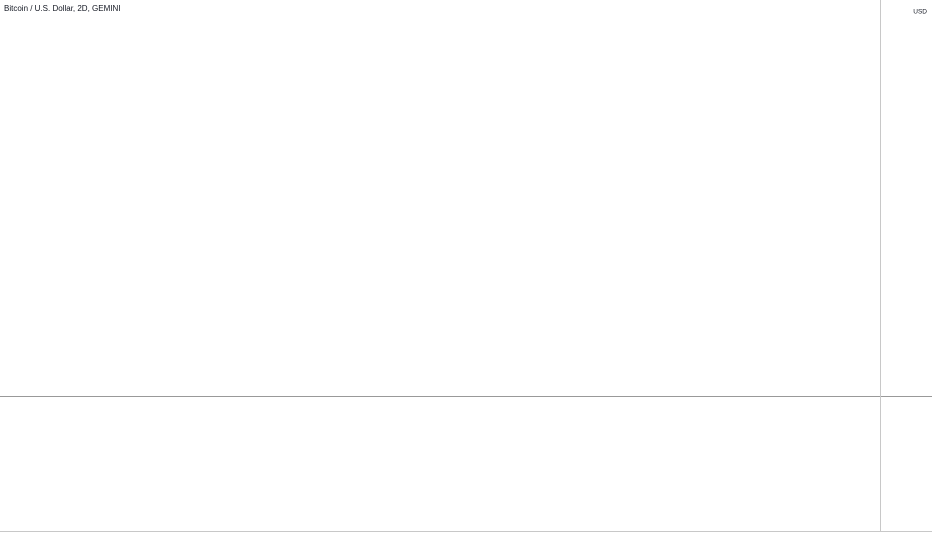  I want to click on chart-title: Bitcoin / U.S. Dollar, 2D, GEMINI, so click(62, 8).